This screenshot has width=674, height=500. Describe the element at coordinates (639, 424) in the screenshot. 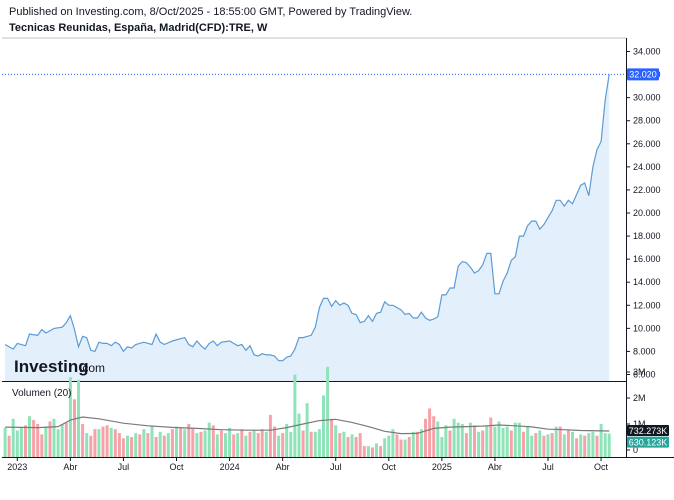

I see `volume-tick-label: 1M` at that location.